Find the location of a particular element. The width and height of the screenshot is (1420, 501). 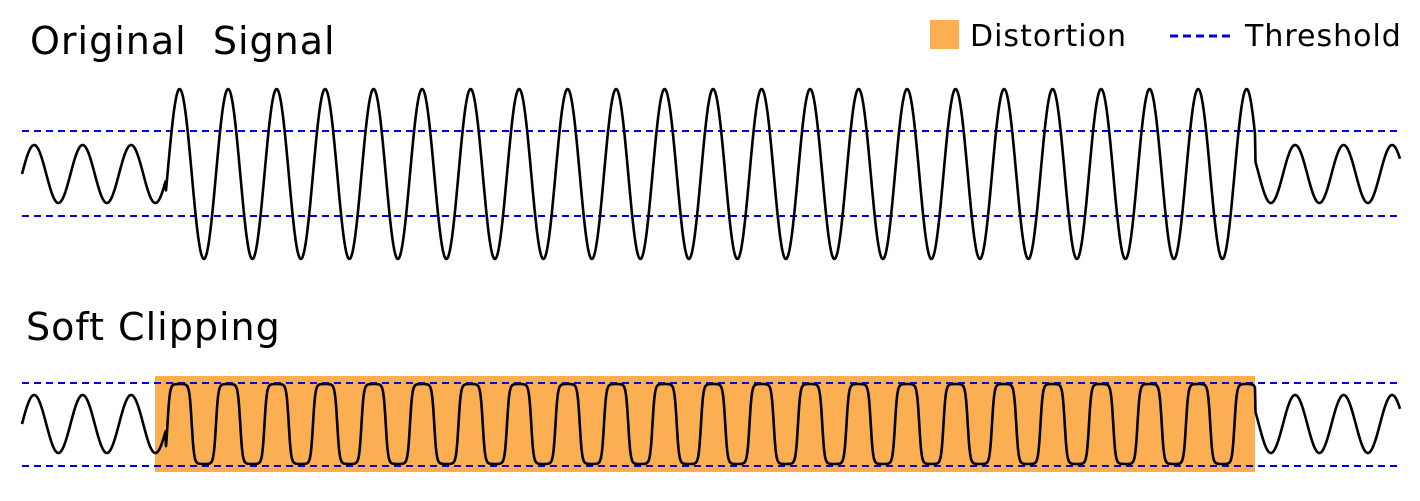

legend-distortion-swatch is located at coordinates (944, 34).